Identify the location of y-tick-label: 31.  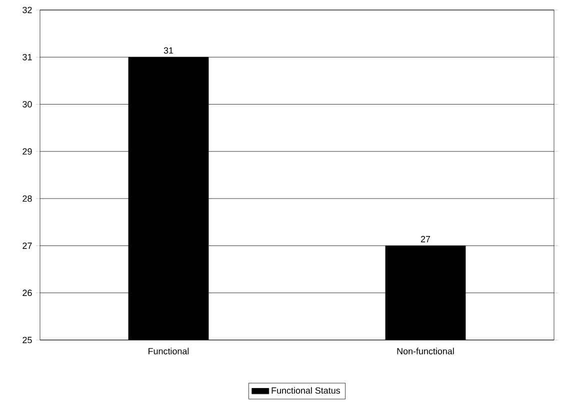
(27, 57).